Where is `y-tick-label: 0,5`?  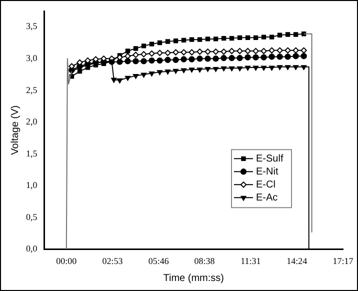
y-tick-label: 0,5 is located at coordinates (32, 217).